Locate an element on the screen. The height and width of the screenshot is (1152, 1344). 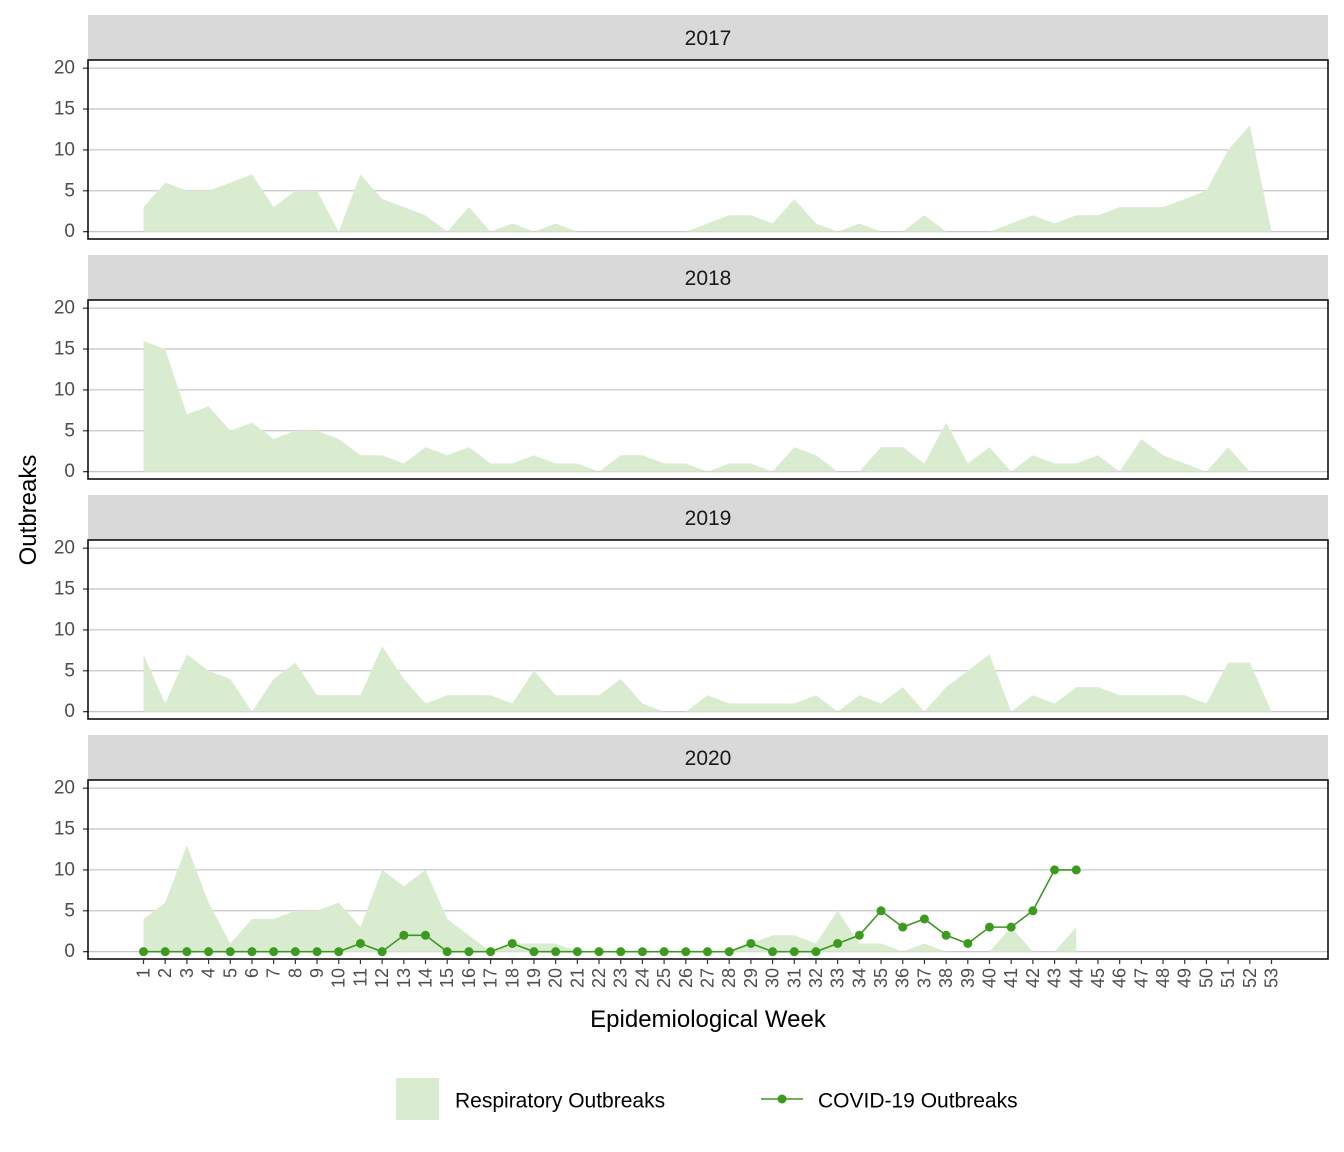
x-tick-label: 2 is located at coordinates (165, 973).